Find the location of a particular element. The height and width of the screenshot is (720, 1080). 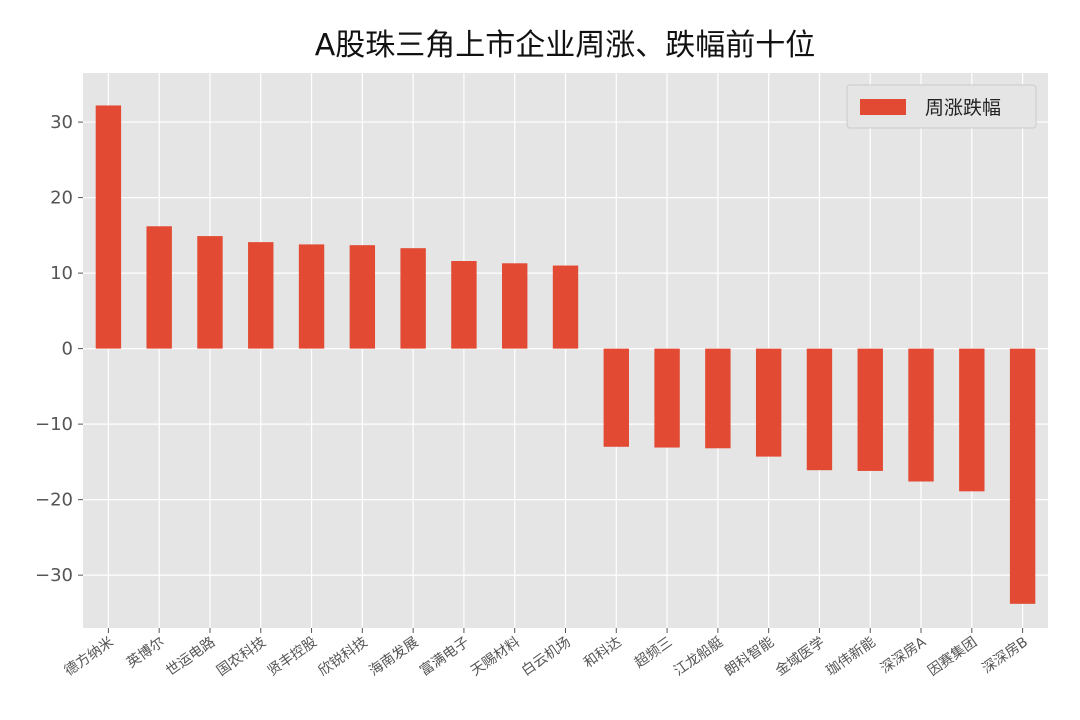

x-tick-label: 海南发展 is located at coordinates (393, 656).